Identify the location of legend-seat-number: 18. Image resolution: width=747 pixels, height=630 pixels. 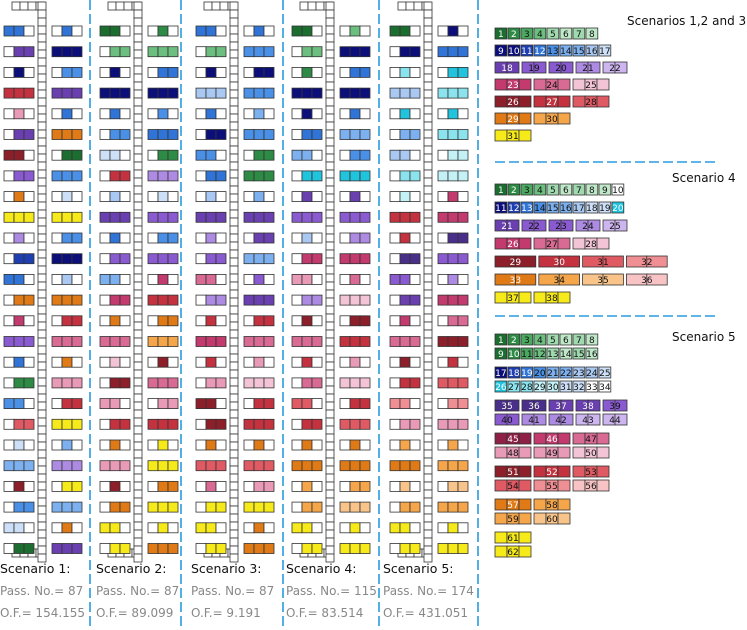
(507, 69).